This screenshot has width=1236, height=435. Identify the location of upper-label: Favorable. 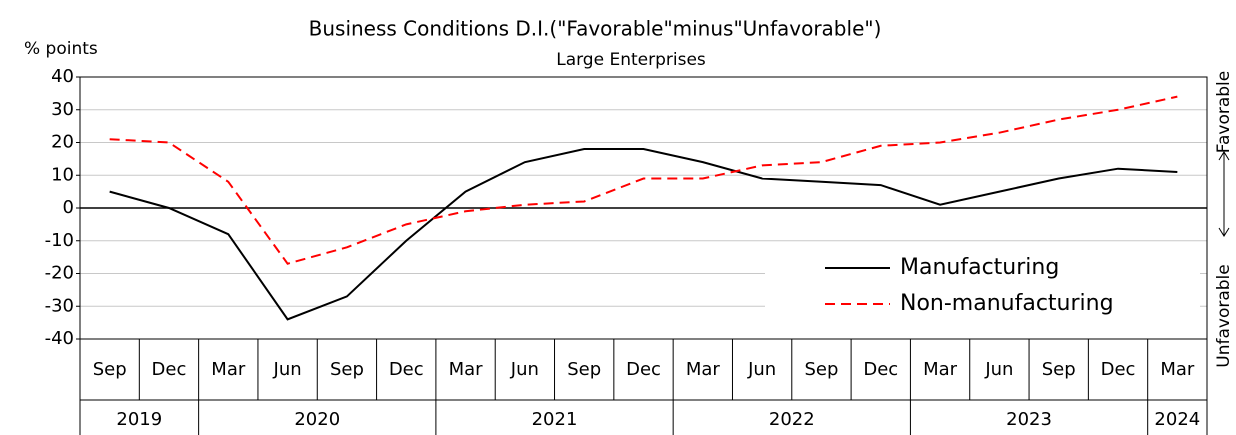
(1224, 112).